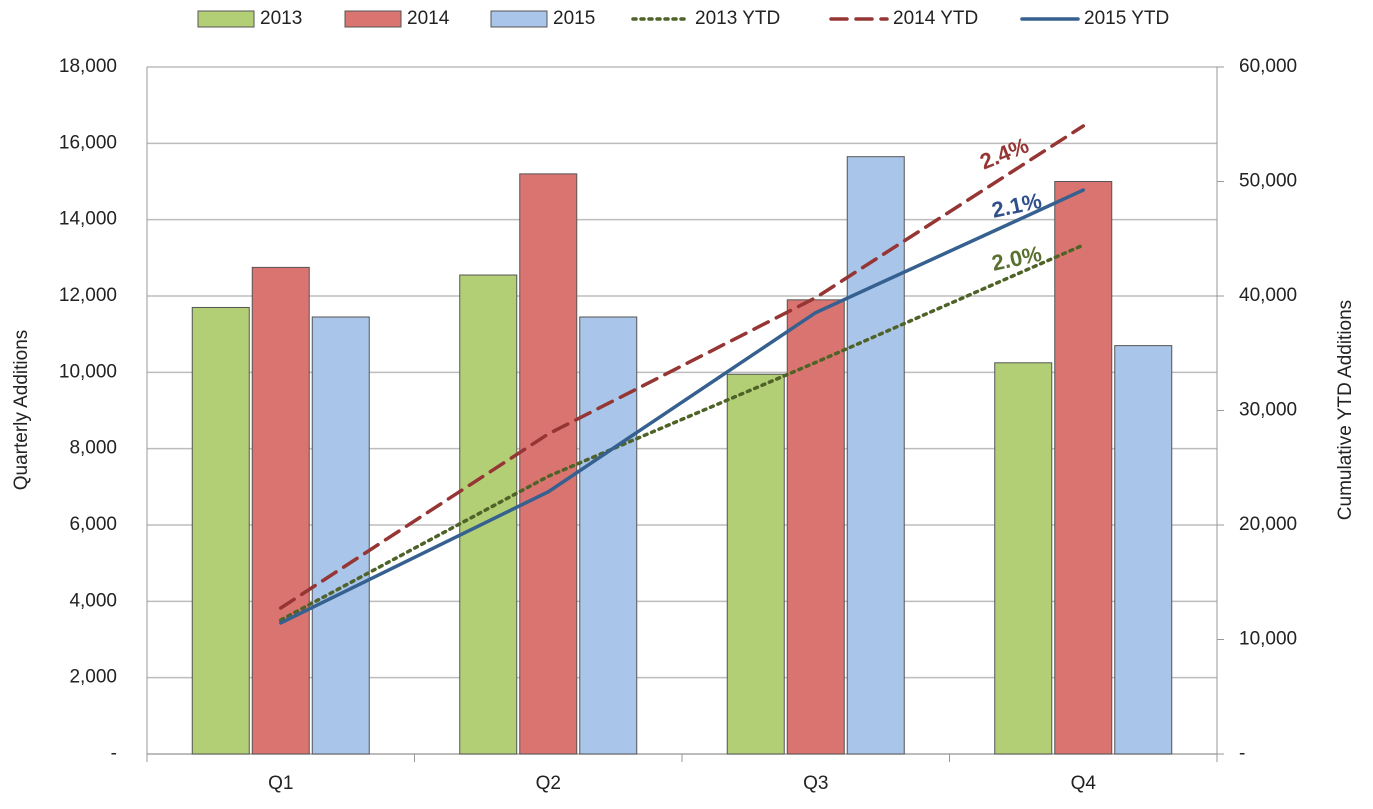 The width and height of the screenshot is (1373, 809). I want to click on y2-axis-title: Cumulative YTD Additions, so click(1345, 410).